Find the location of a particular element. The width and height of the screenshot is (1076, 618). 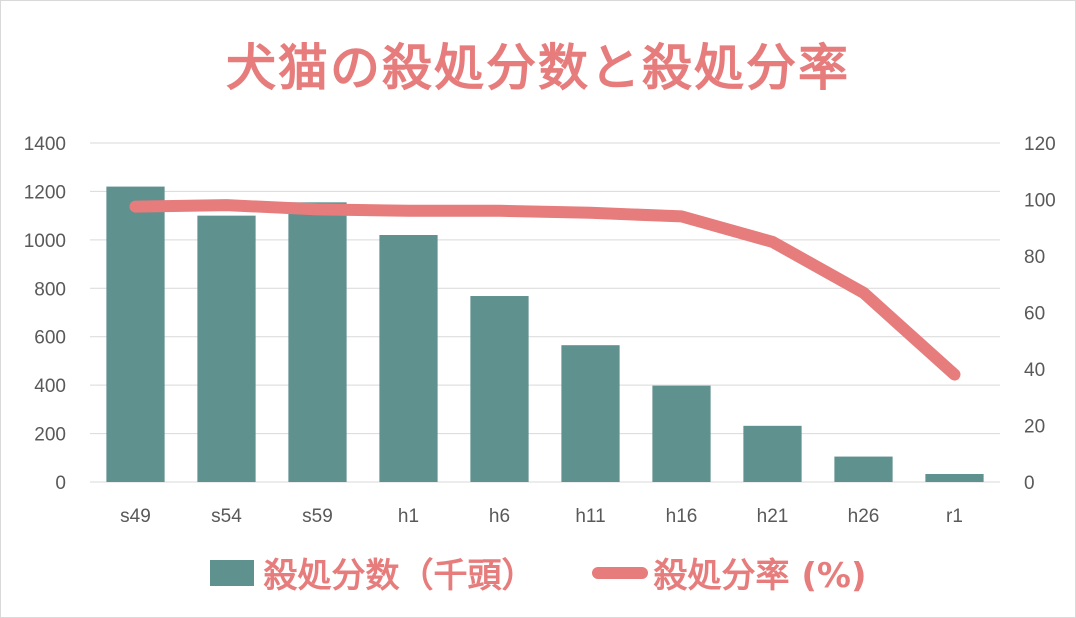

x-tick-label: h1 is located at coordinates (408, 516).